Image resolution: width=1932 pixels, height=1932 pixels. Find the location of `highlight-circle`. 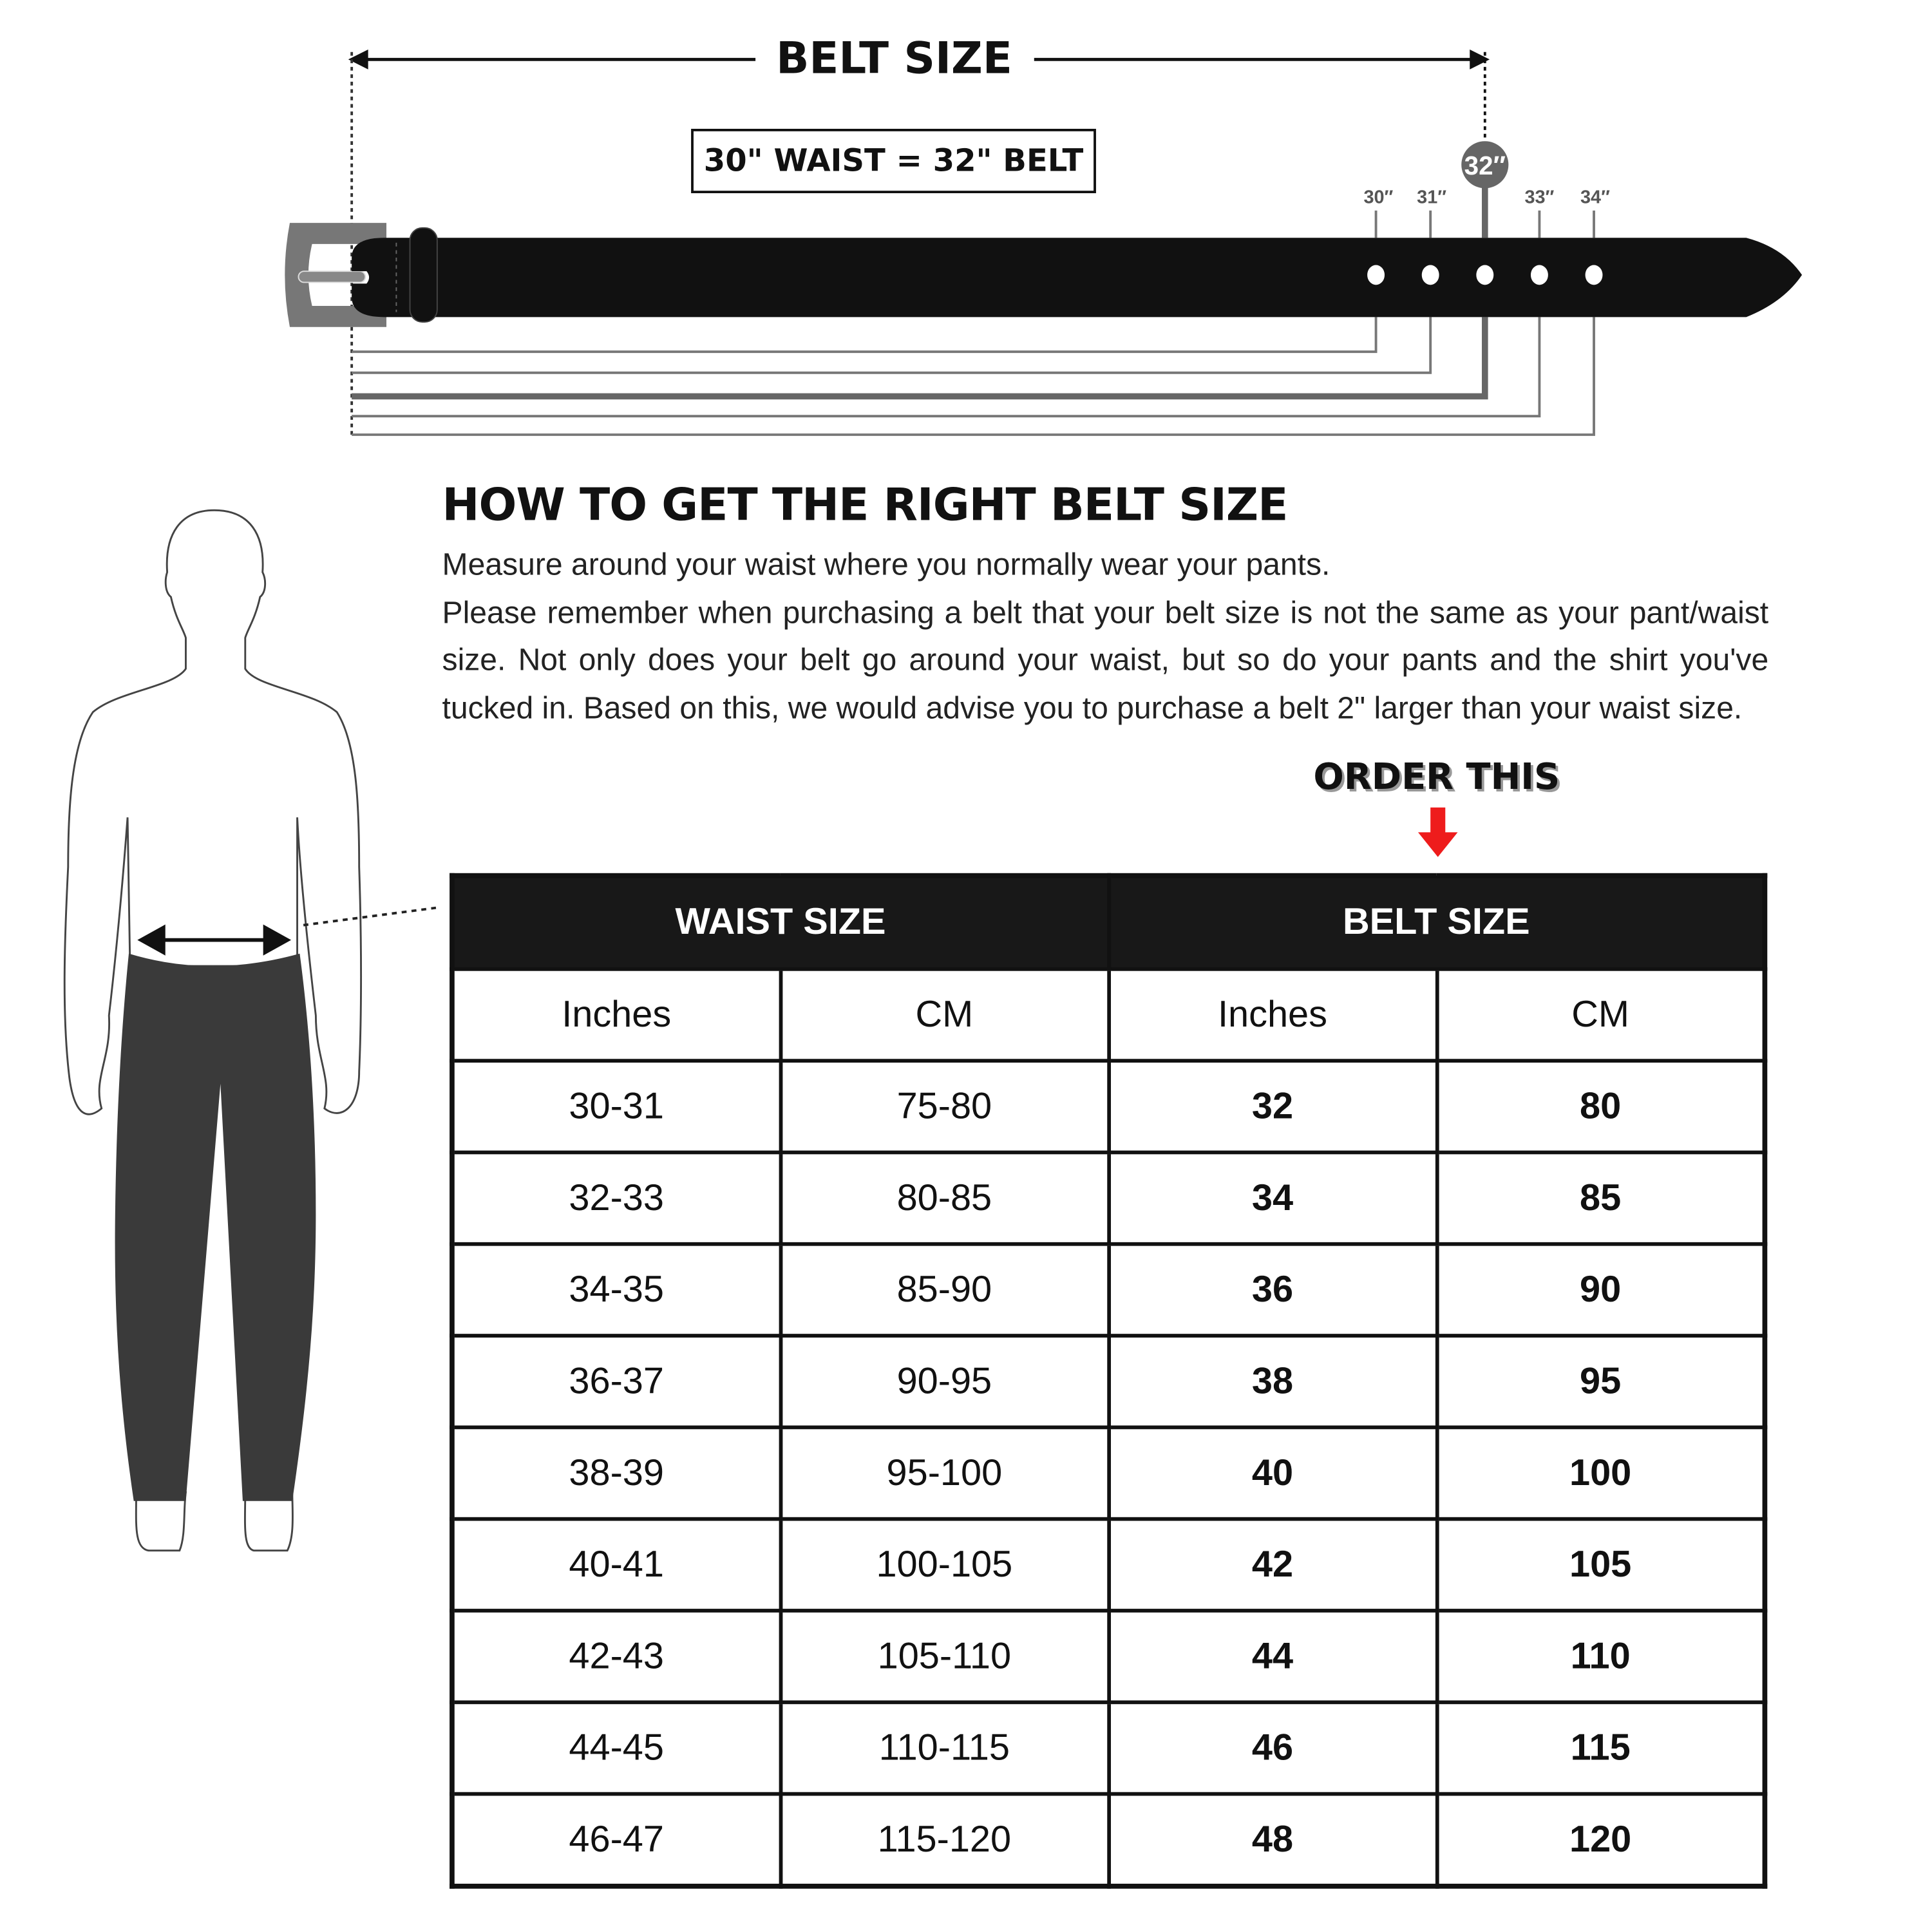

highlight-circle is located at coordinates (1485, 165).